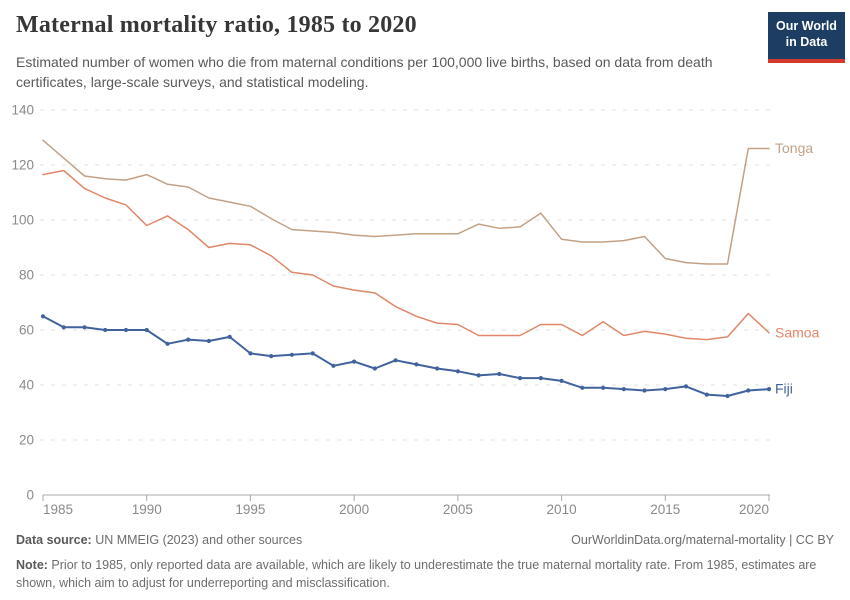 This screenshot has height=600, width=850. Describe the element at coordinates (562, 509) in the screenshot. I see `x-tick-label-2010: 2010` at that location.